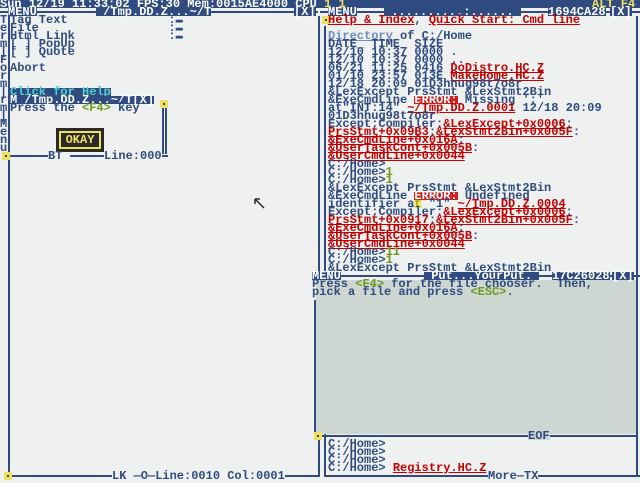 Image resolution: width=640 pixels, height=483 pixels. Describe the element at coordinates (4, 68) in the screenshot. I see `sidebar-letter: o` at that location.